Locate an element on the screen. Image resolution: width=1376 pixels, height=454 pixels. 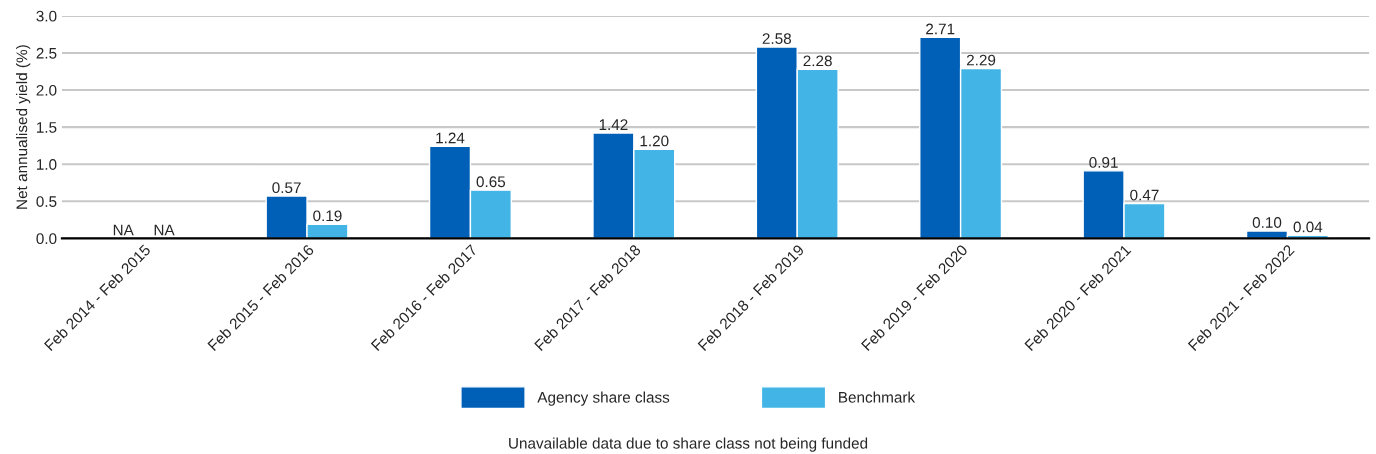
data-label: 1.24 is located at coordinates (450, 138).